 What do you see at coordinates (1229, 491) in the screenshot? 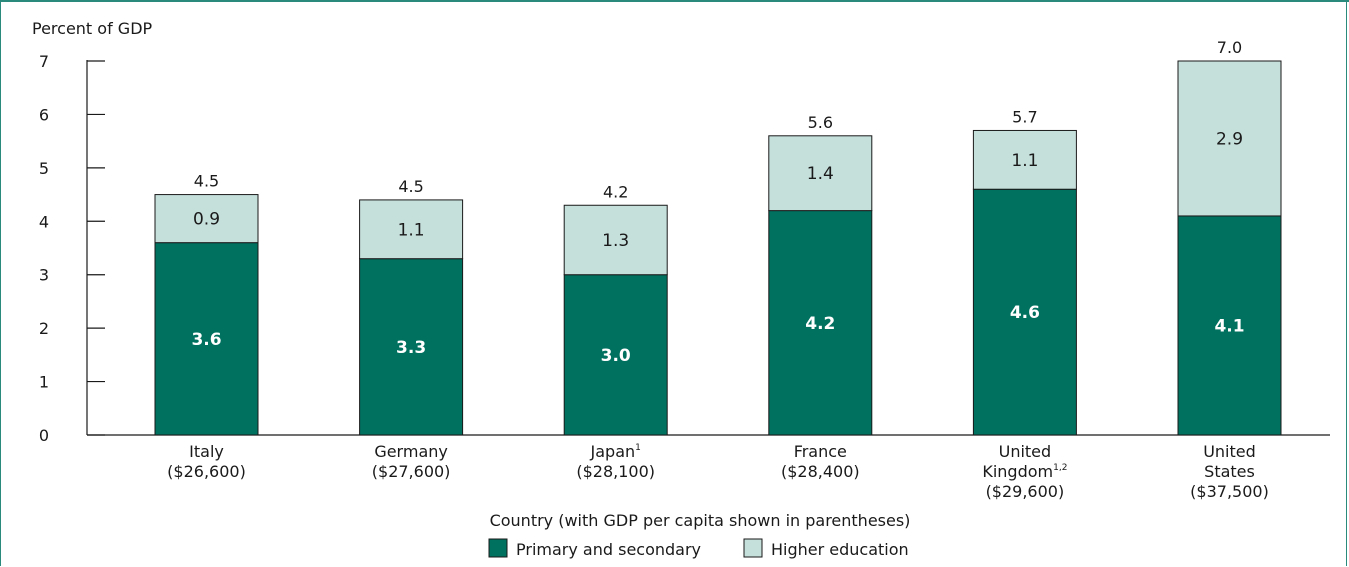
I see `category-gdp-label: ($37,500)` at bounding box center [1229, 491].